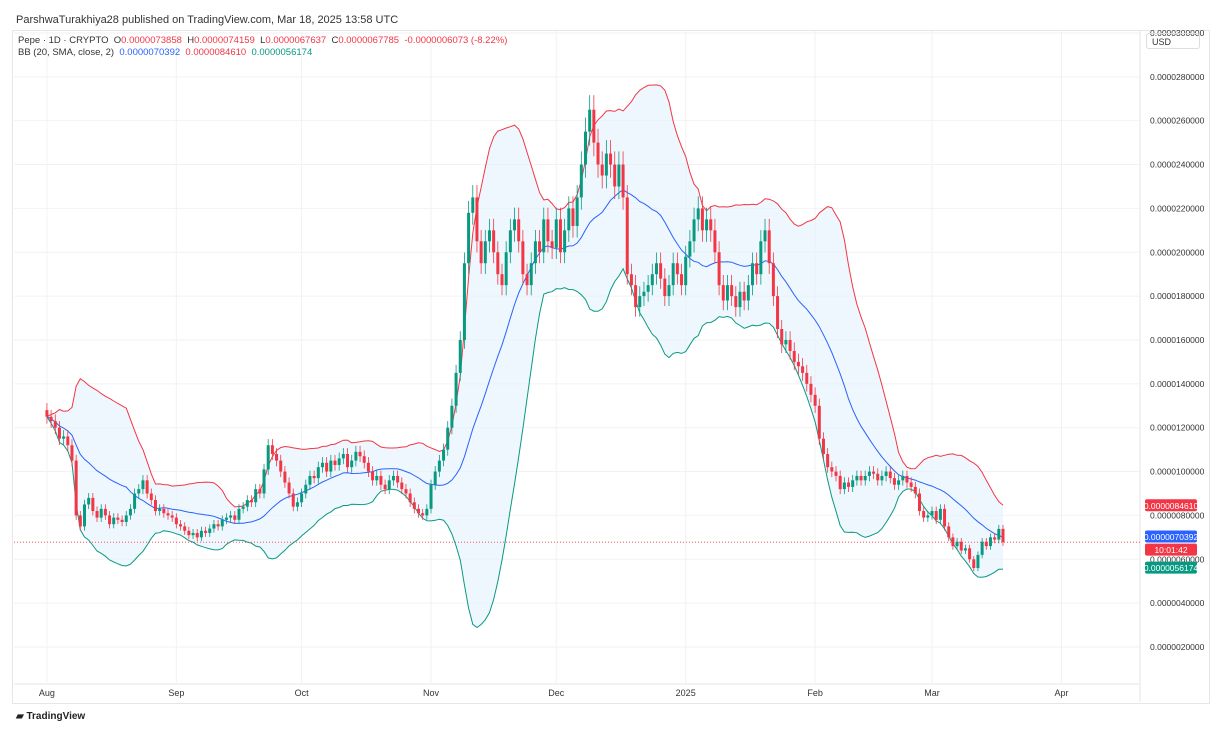 Image resolution: width=1220 pixels, height=740 pixels. I want to click on open-value: 0.0000073858, so click(151, 40).